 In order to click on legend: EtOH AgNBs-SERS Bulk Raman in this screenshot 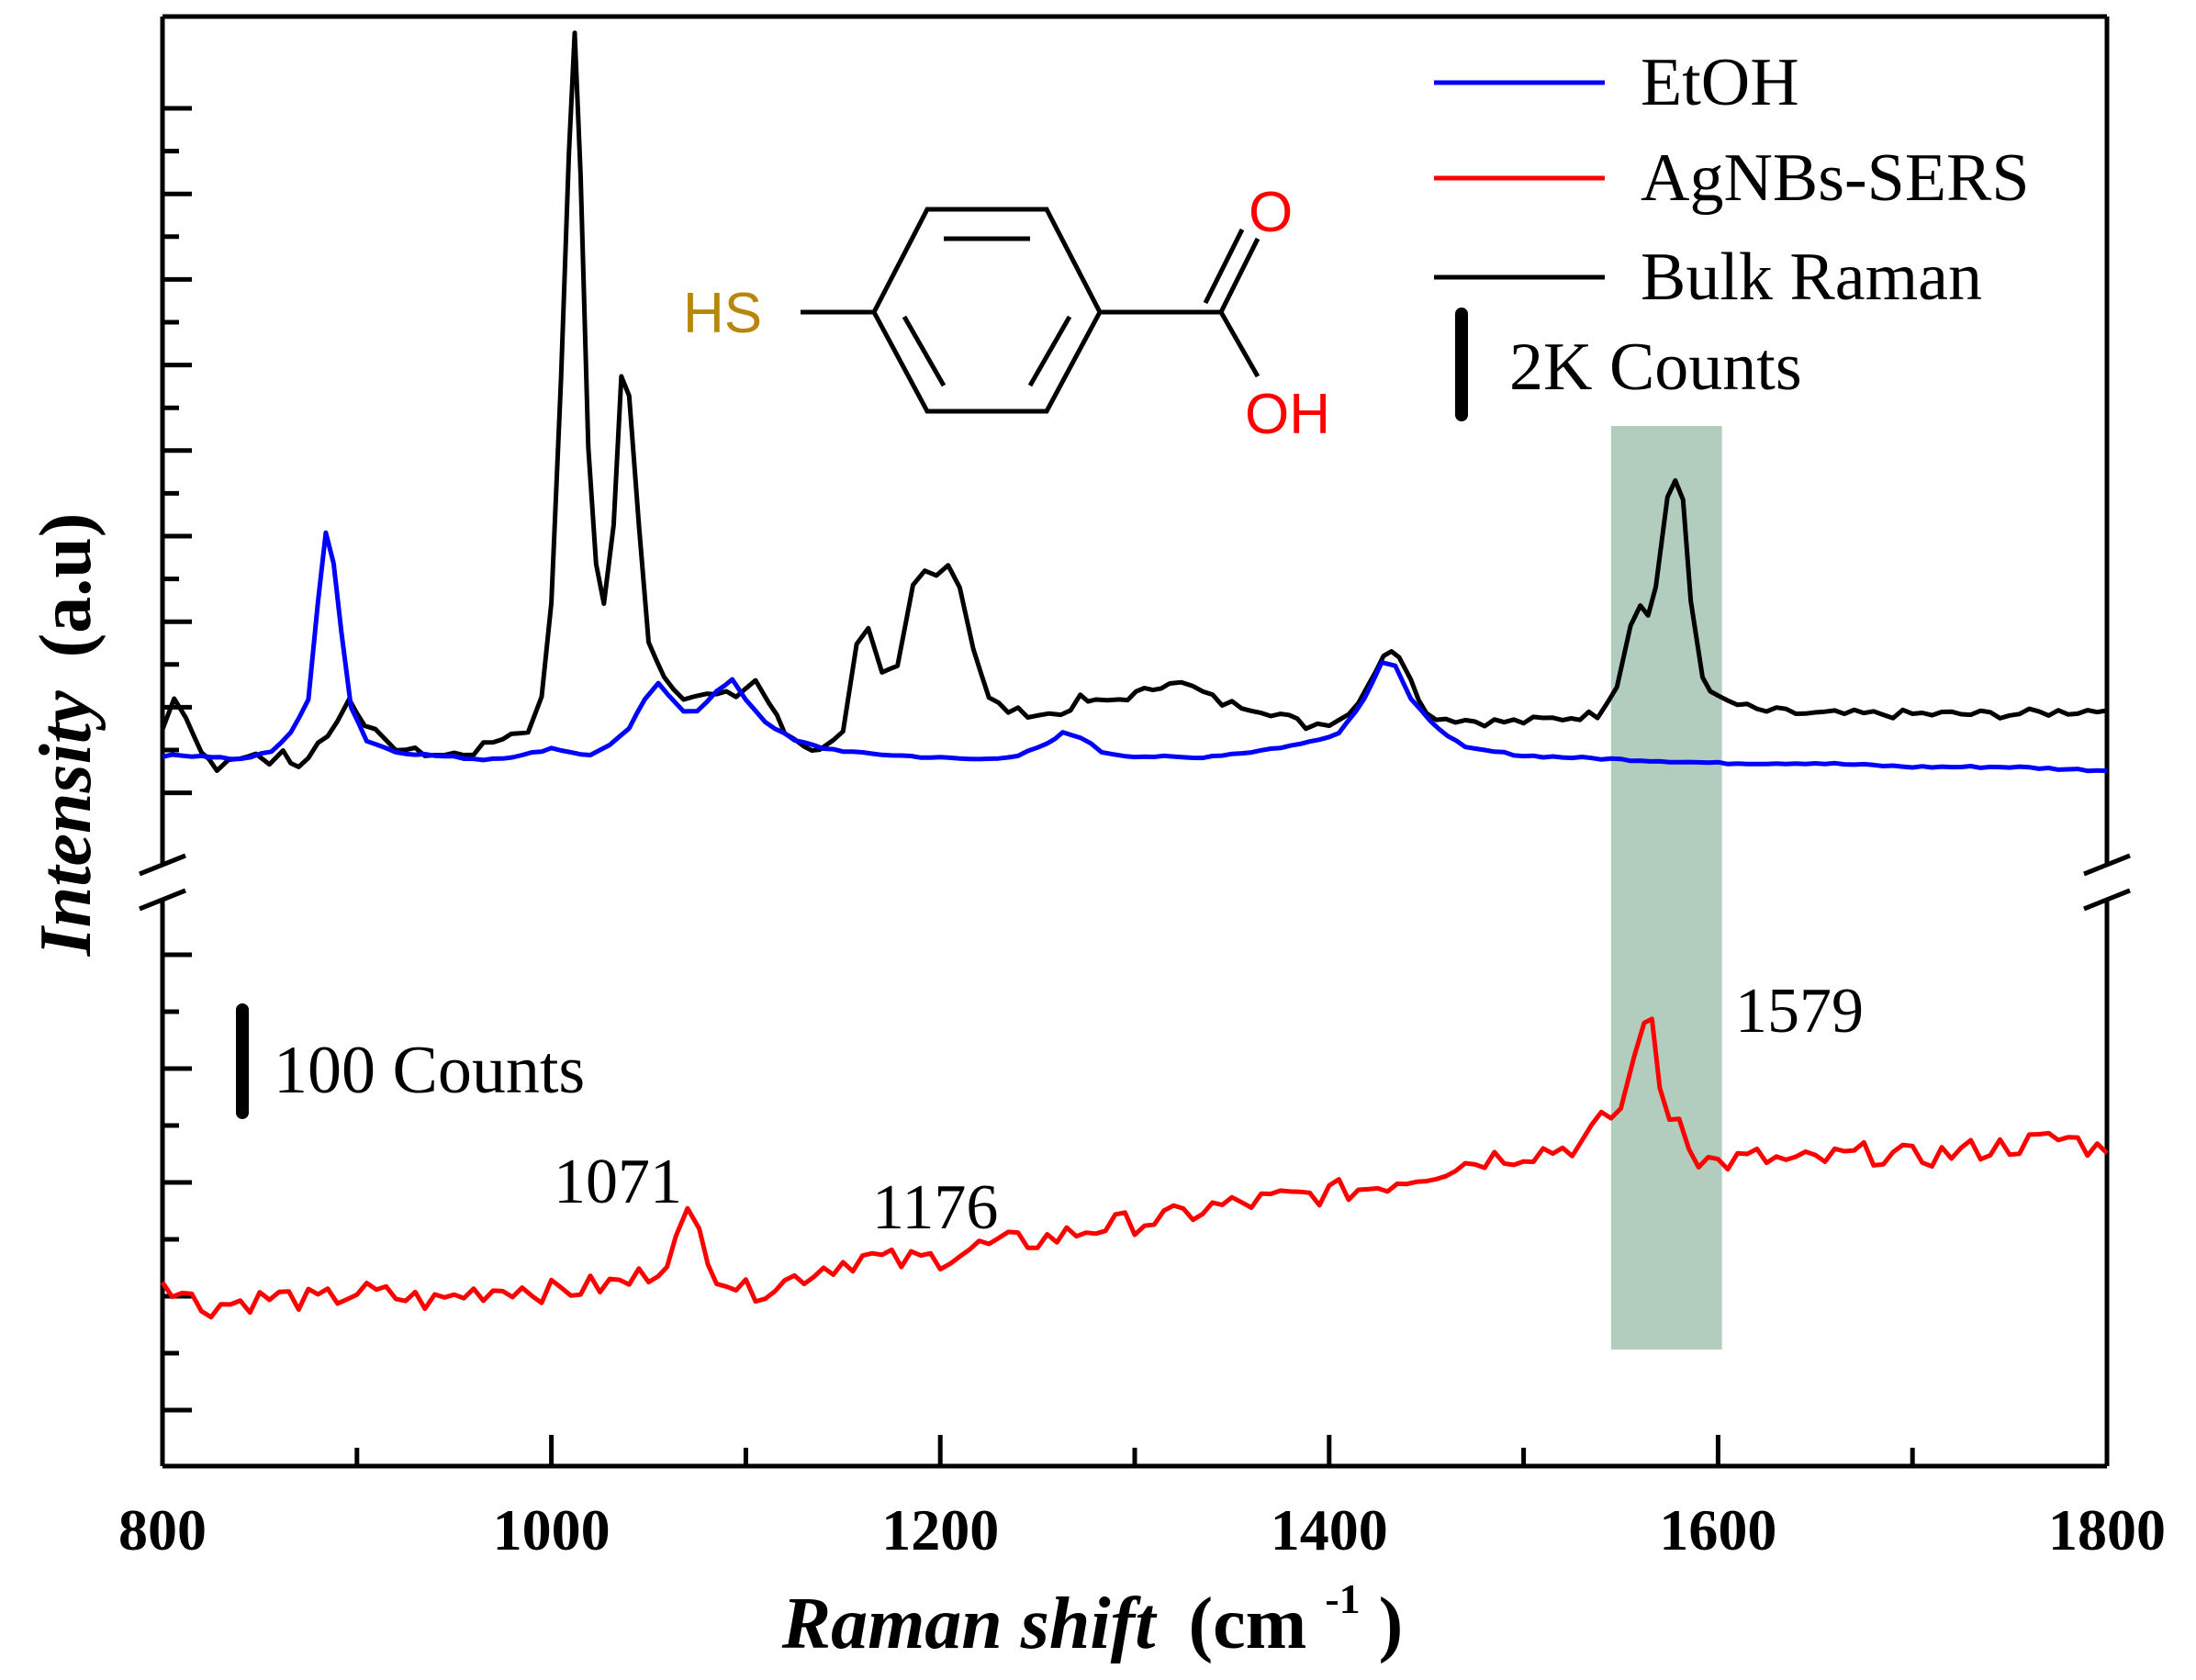, I will do `click(1732, 180)`.